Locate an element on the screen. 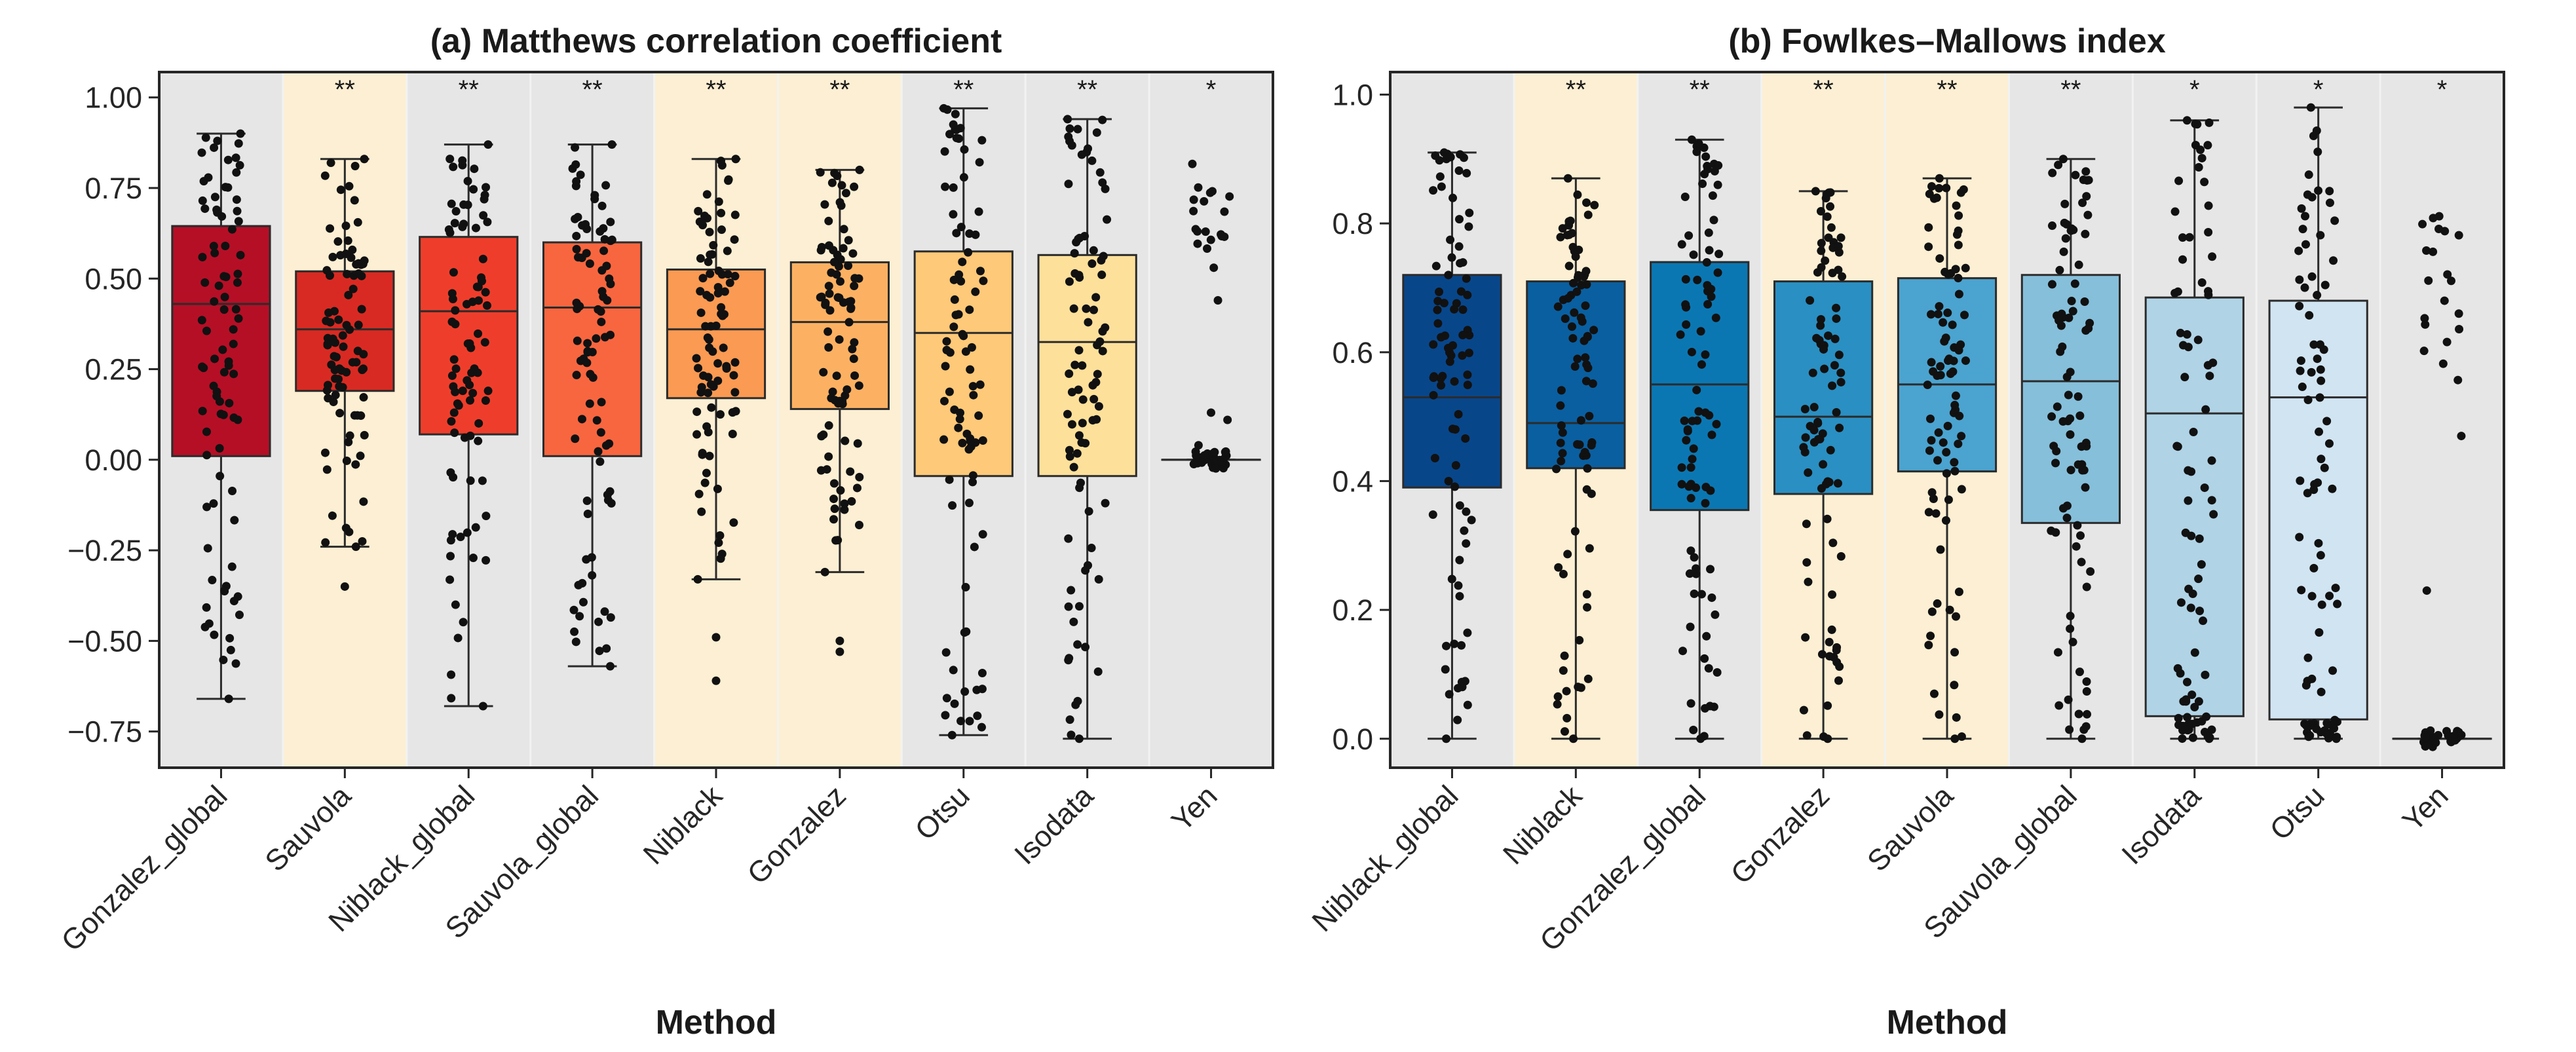 This screenshot has width=2576, height=1052. significance-marker: ** is located at coordinates (1576, 89).